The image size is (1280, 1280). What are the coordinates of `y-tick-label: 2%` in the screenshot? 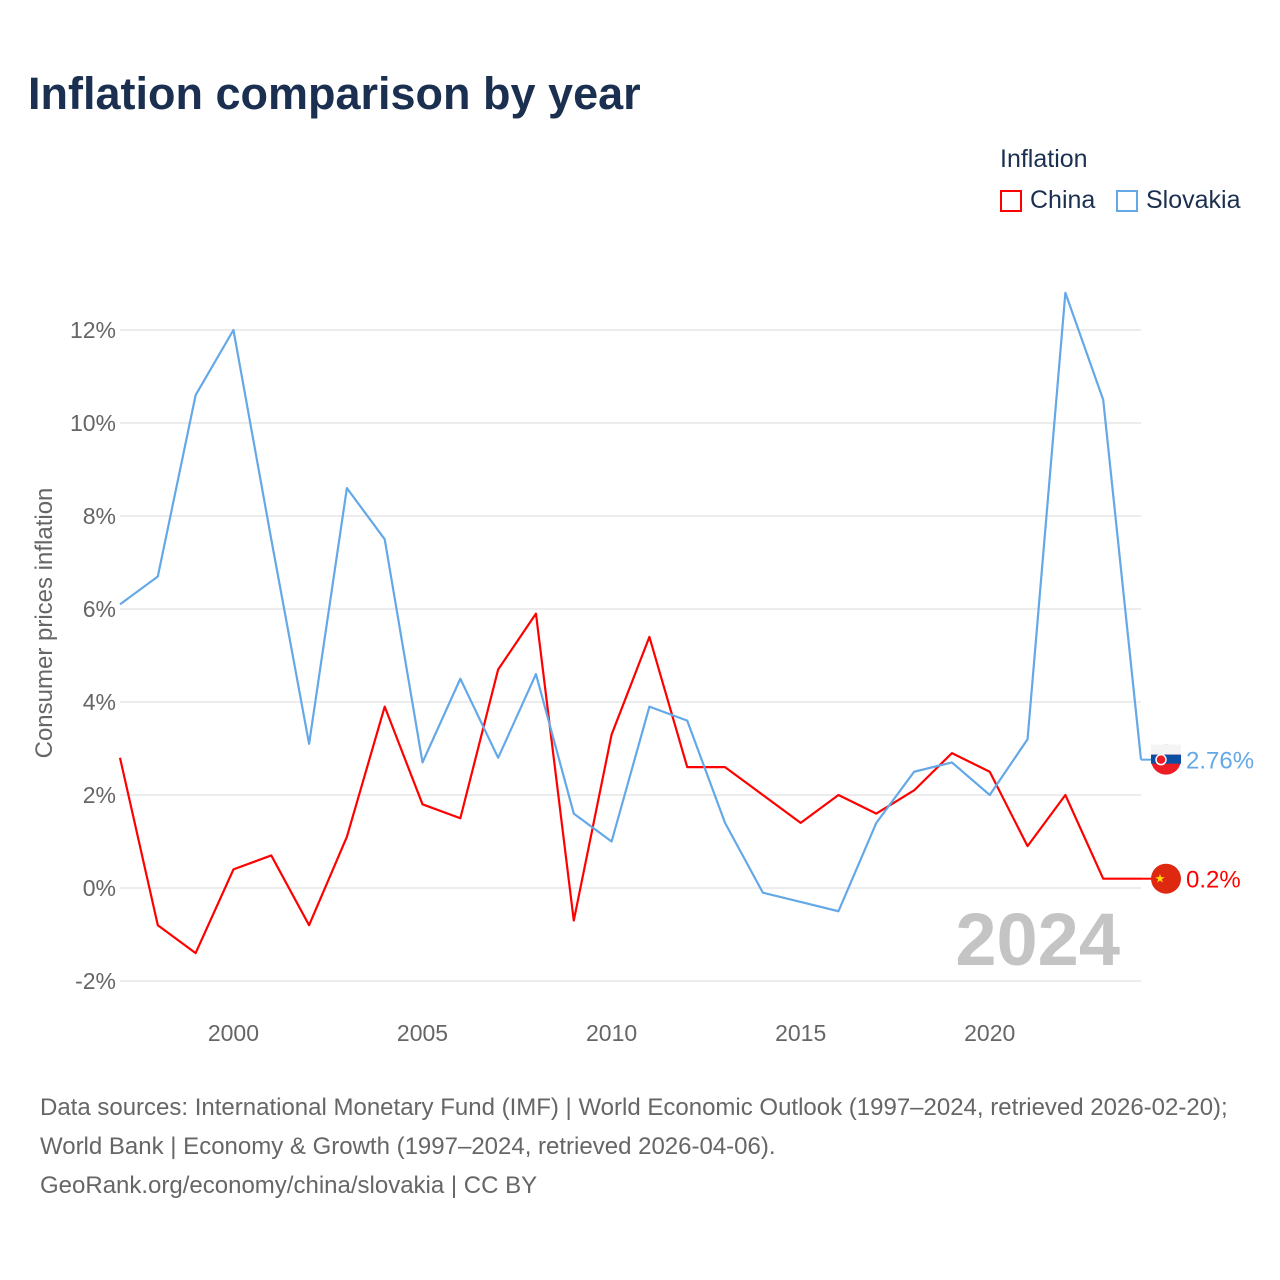 It's located at (99, 795).